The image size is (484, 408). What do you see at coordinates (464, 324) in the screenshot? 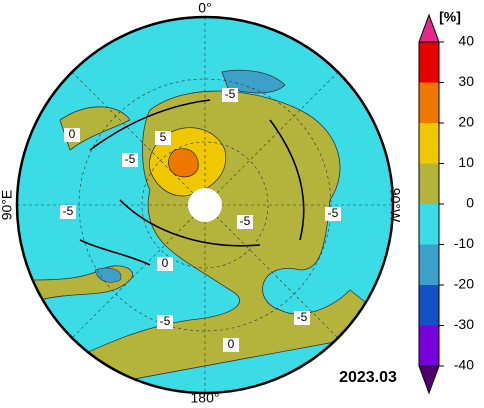
I see `colorbar-tick-label: -30` at bounding box center [464, 324].